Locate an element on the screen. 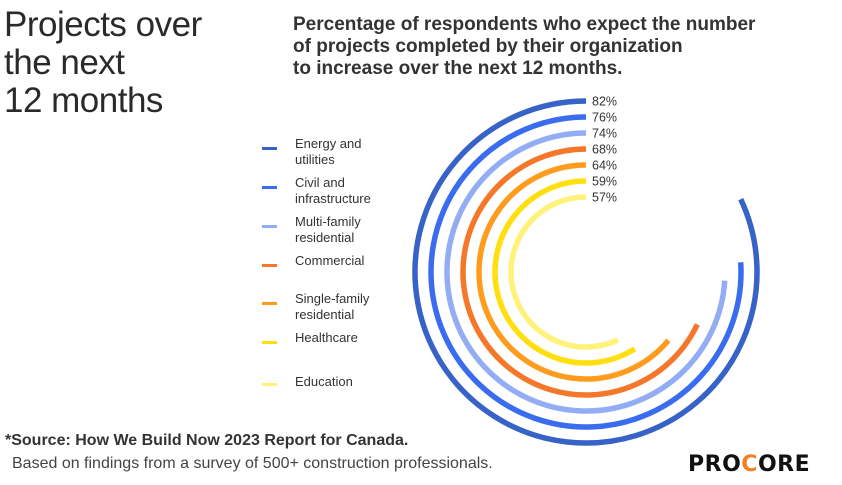 The image size is (842, 485). legend-label-line: utilities is located at coordinates (315, 159).